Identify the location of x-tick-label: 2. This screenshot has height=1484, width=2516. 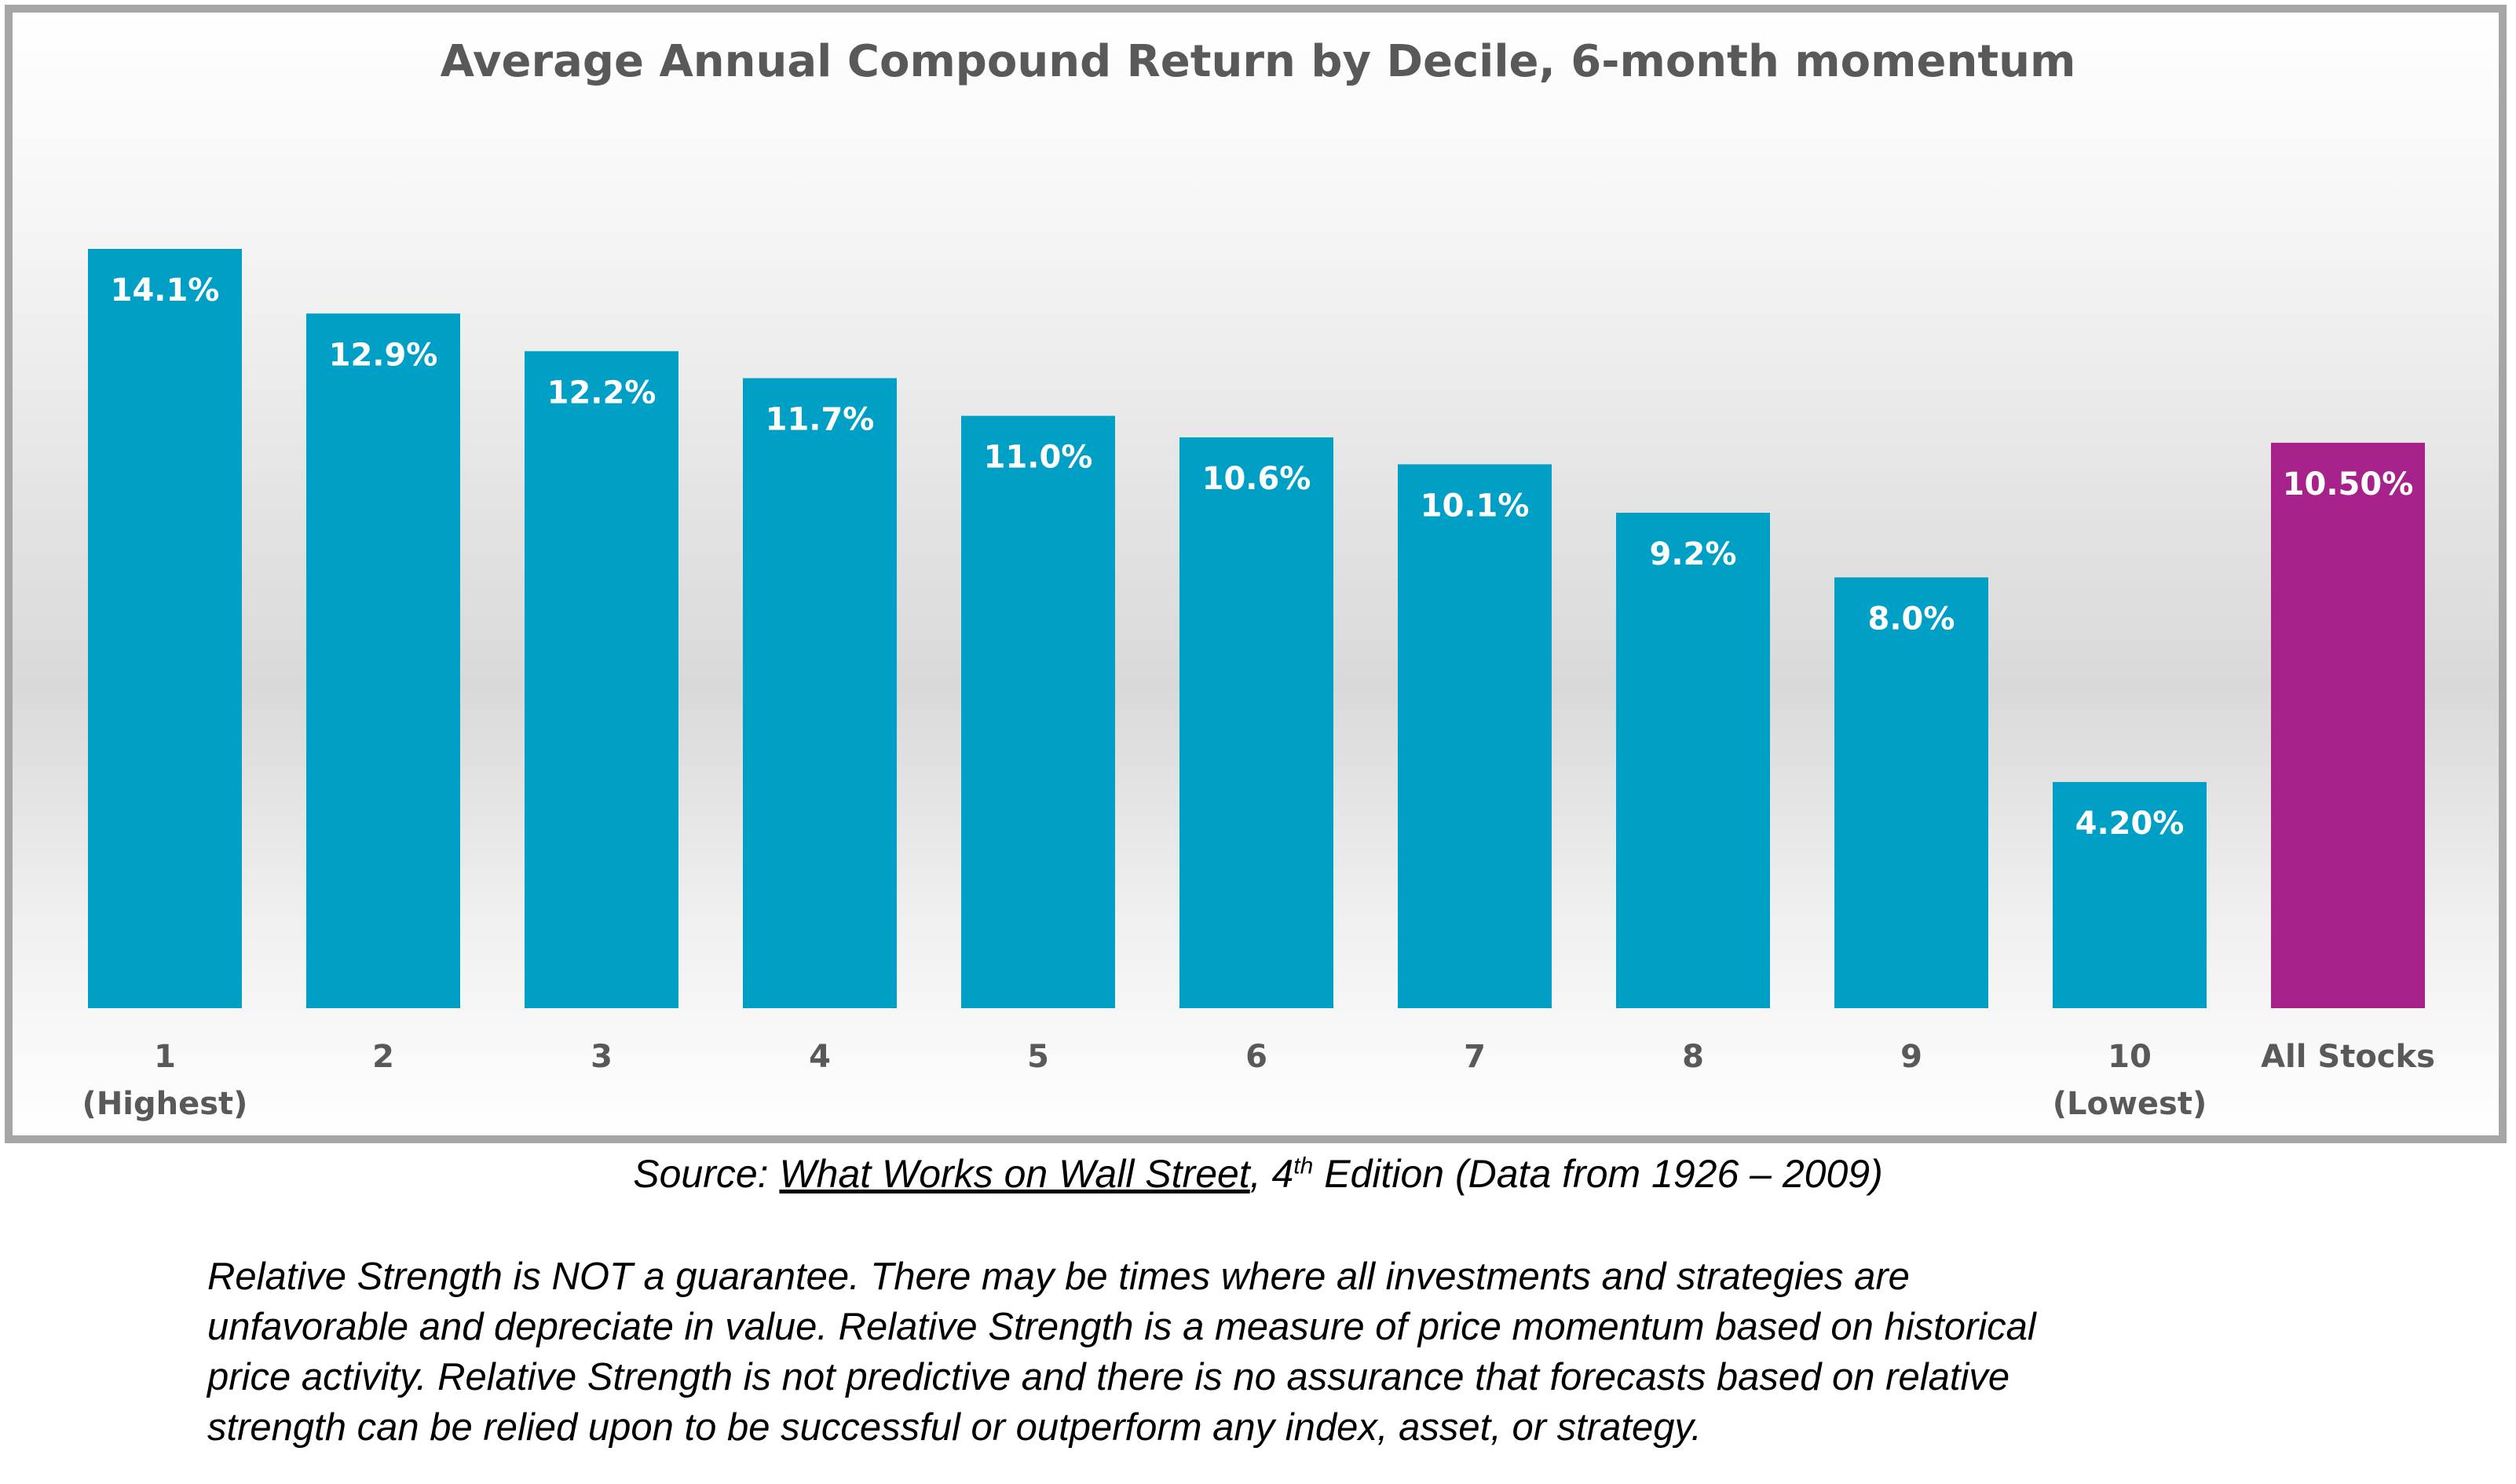
(383, 1057).